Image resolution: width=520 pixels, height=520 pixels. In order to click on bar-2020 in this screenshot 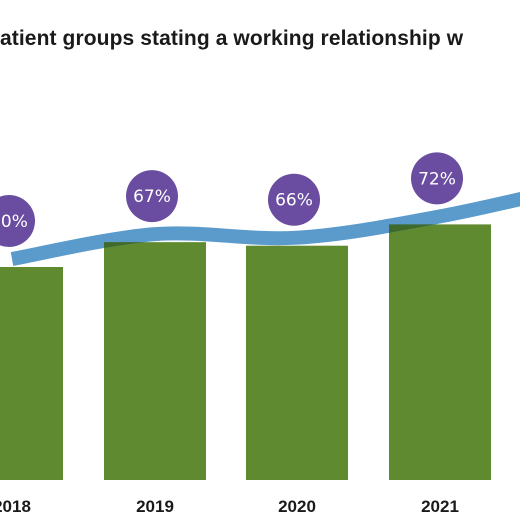, I will do `click(297, 362)`.